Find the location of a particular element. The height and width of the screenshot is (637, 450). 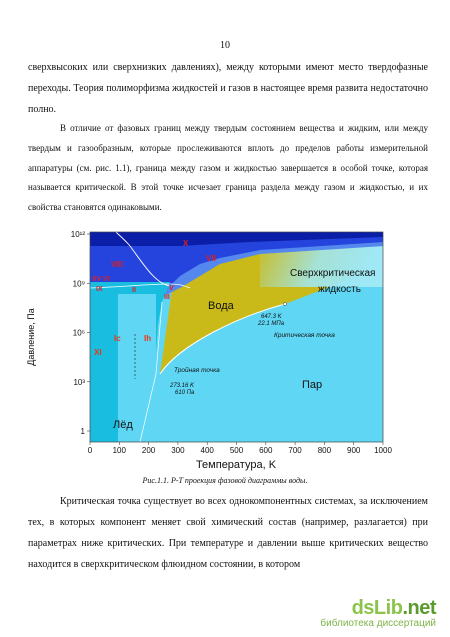

x-tick-label: 600 is located at coordinates (266, 450).